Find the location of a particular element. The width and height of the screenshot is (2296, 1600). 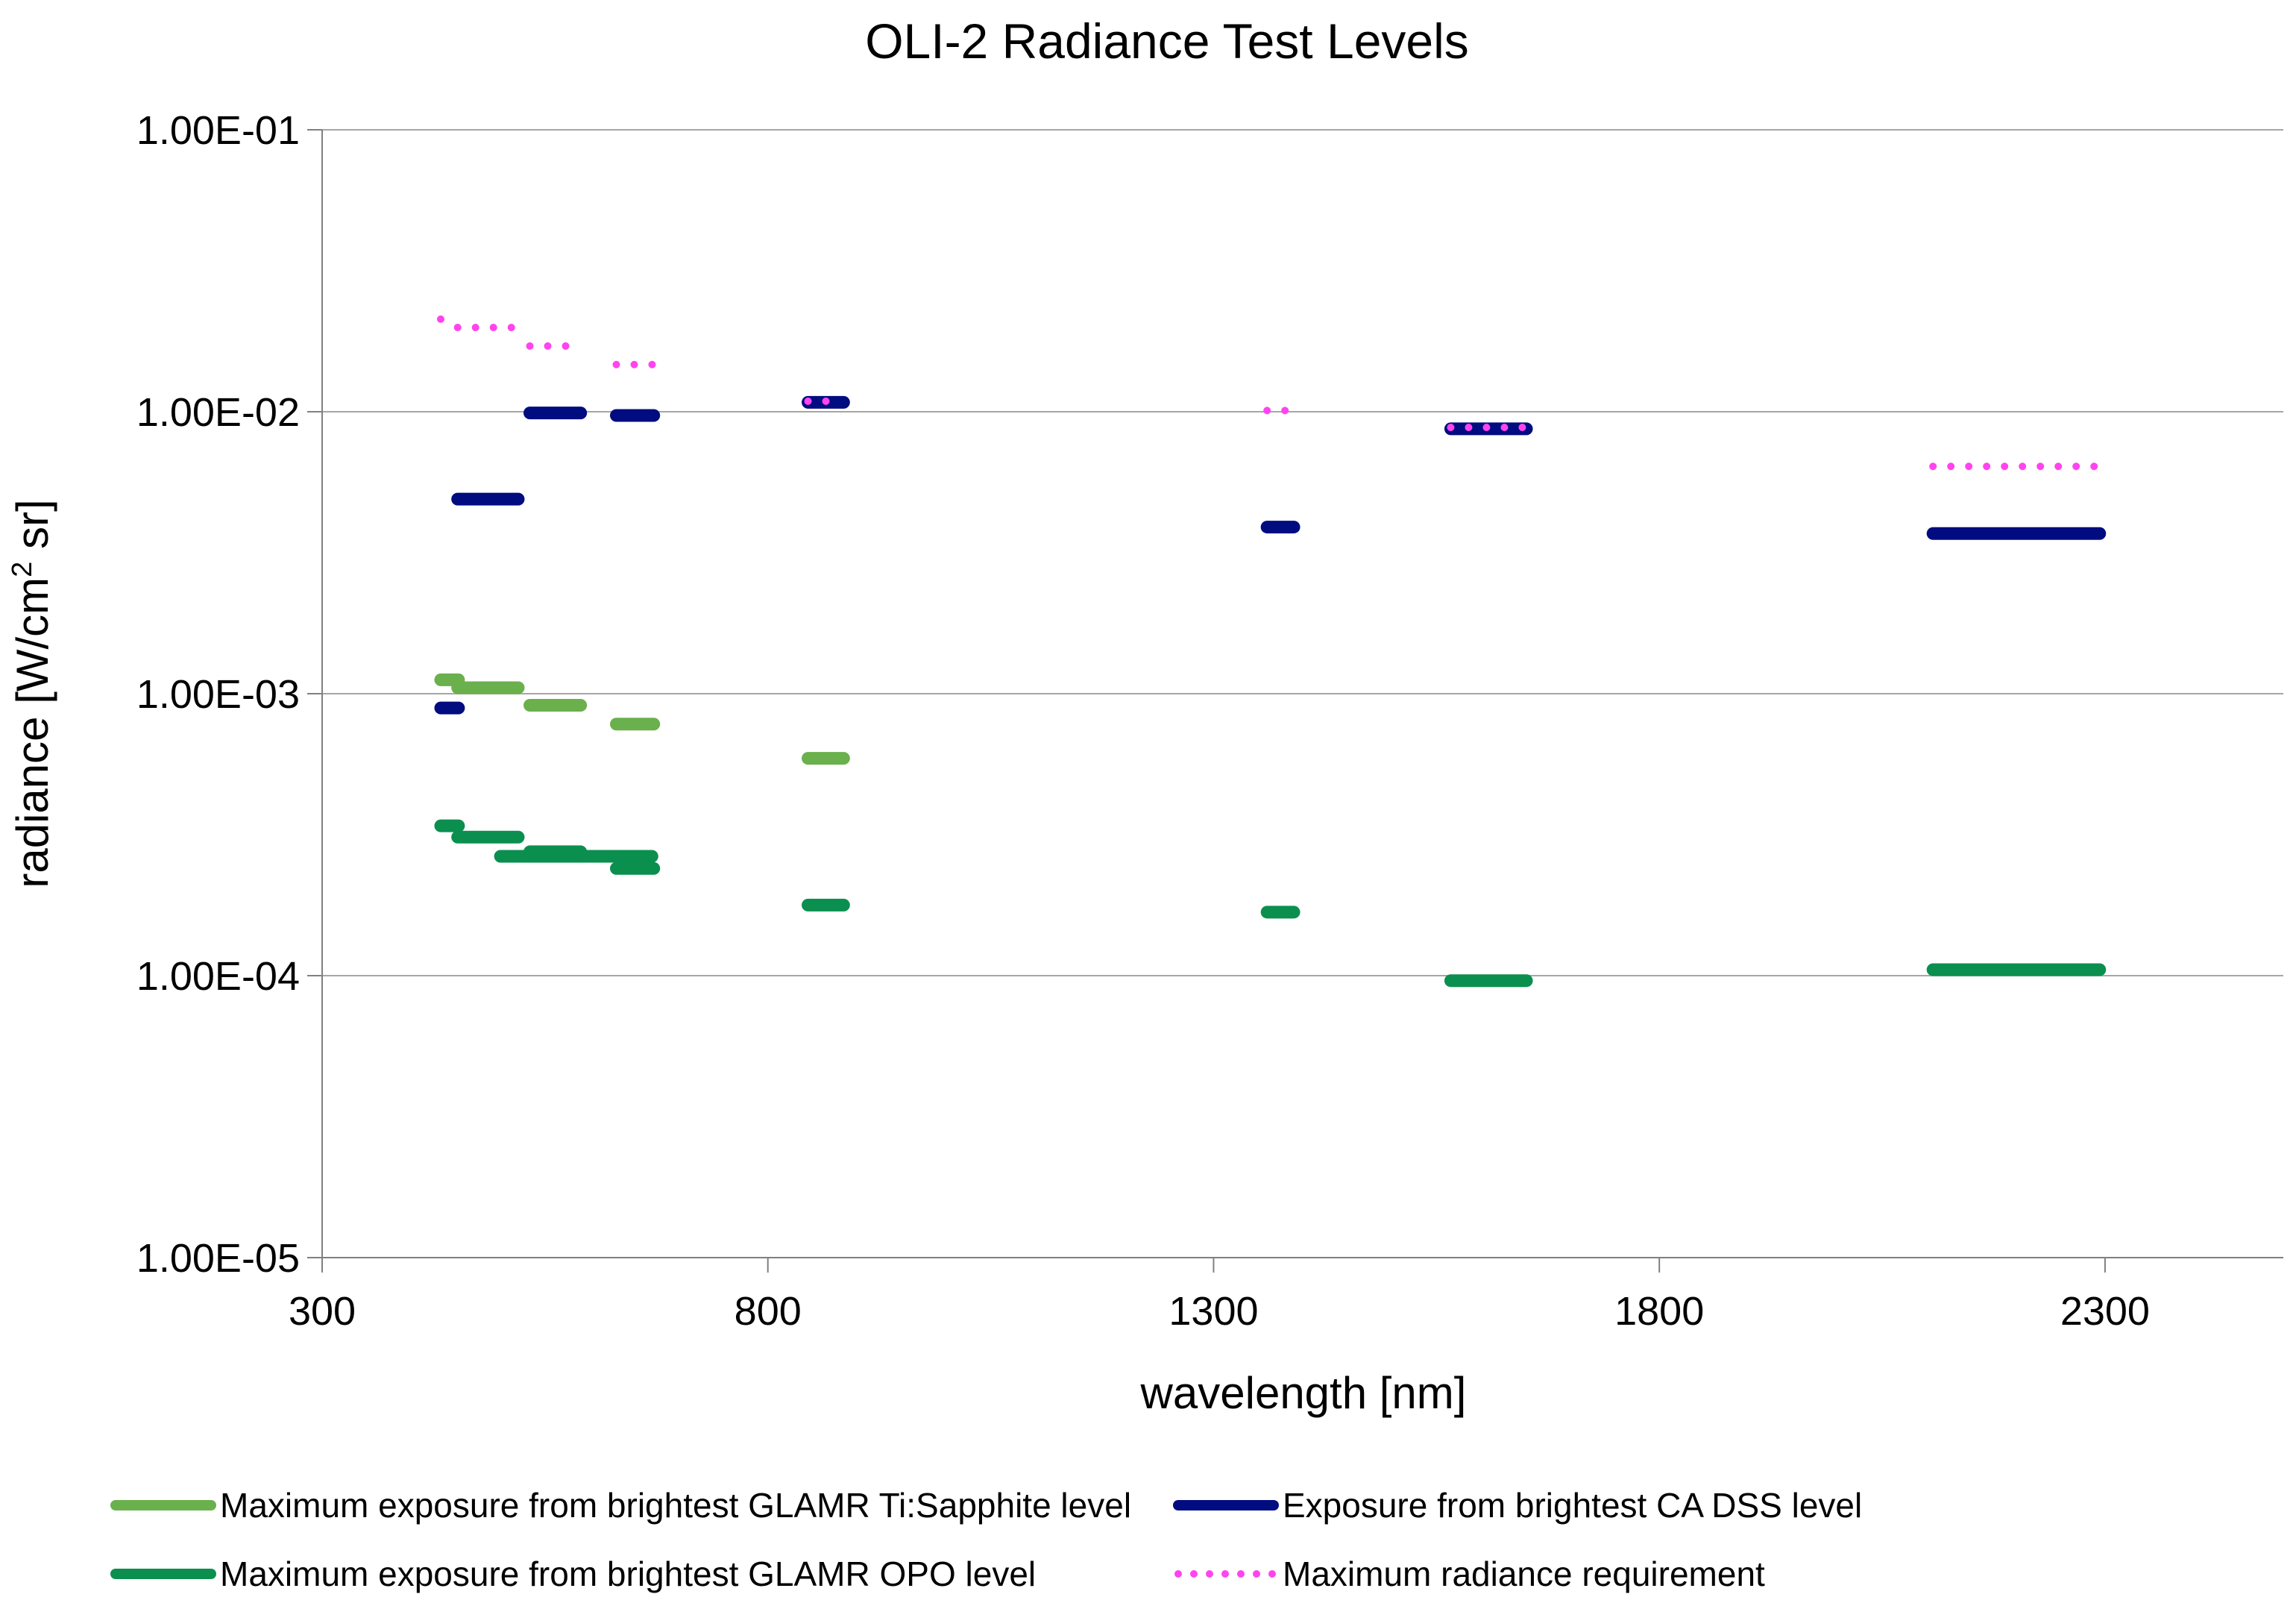

series-cadss is located at coordinates (1270, 555).